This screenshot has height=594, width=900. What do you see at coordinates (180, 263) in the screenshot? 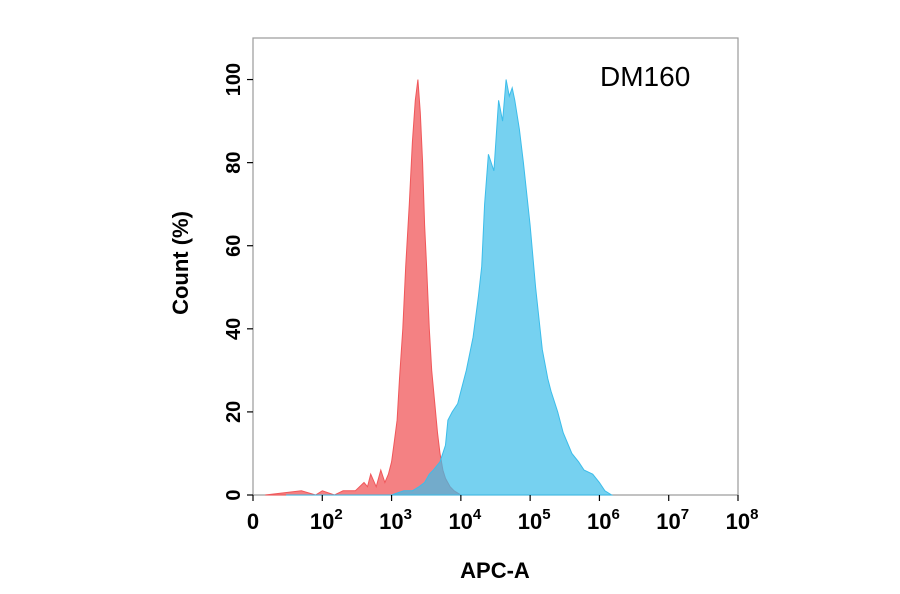
I see `y-axis-label: Count (%)` at bounding box center [180, 263].